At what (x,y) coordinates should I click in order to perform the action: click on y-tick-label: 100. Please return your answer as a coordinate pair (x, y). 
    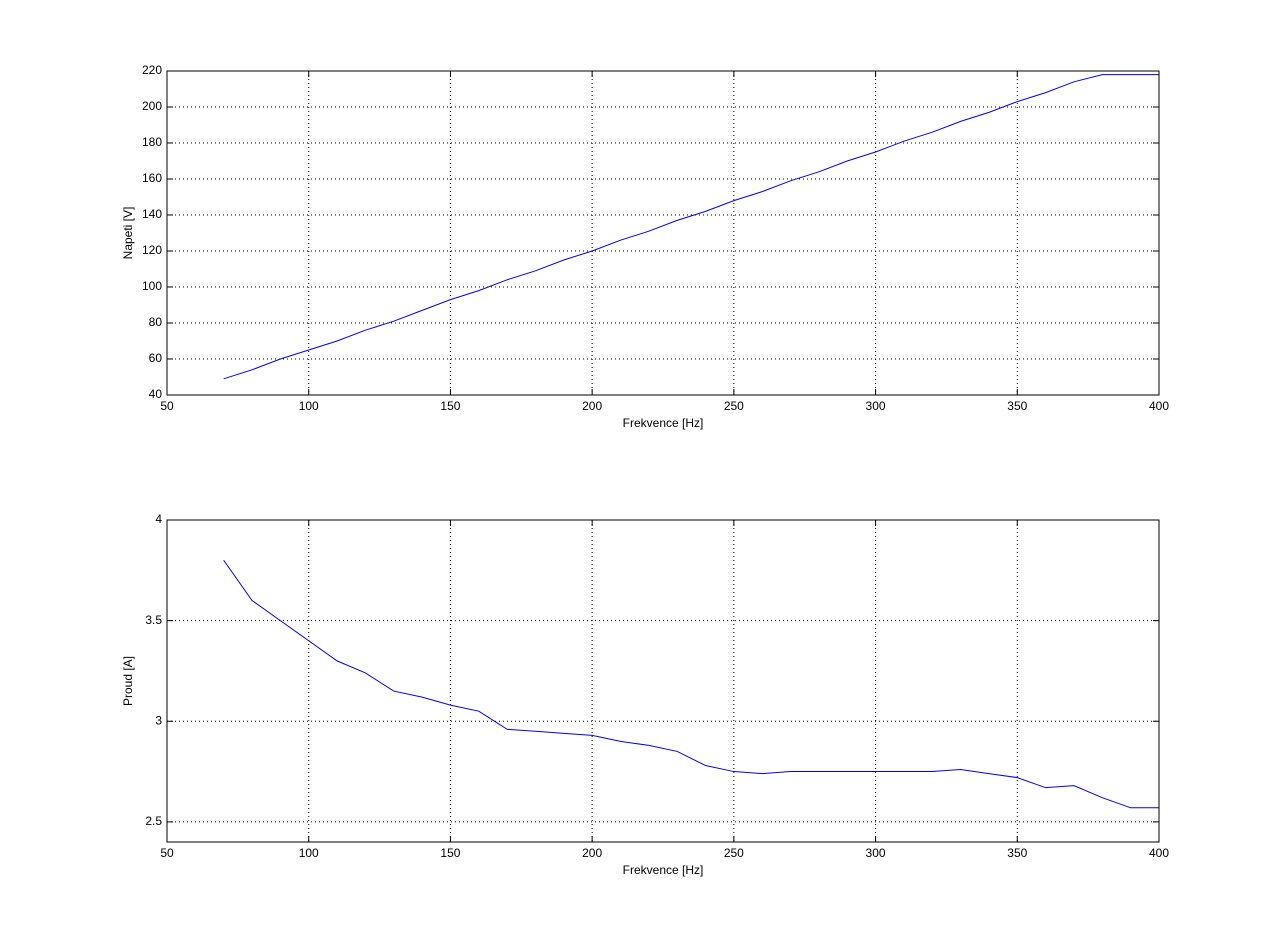
    Looking at the image, I should click on (152, 286).